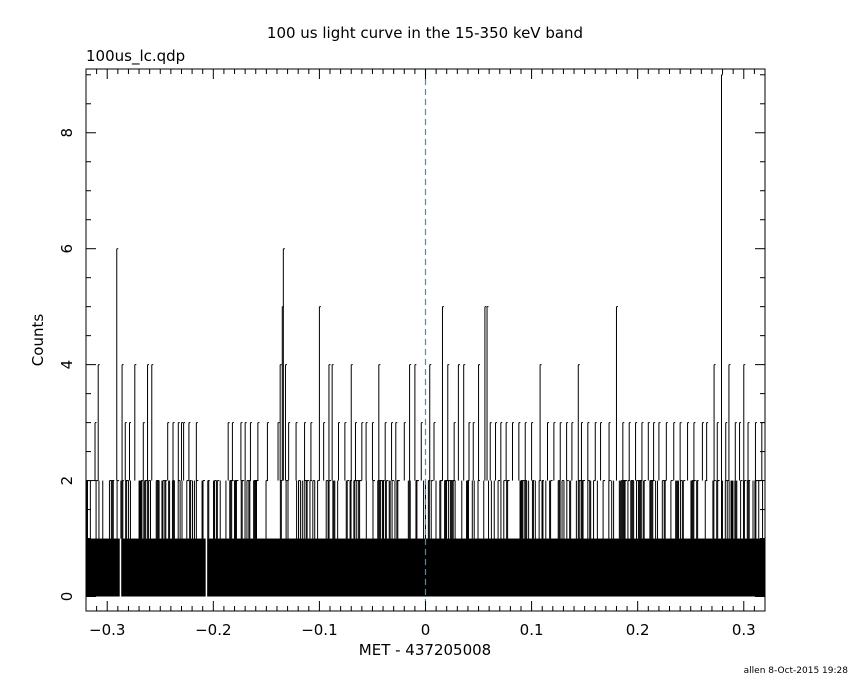 Image resolution: width=850 pixels, height=680 pixels. Describe the element at coordinates (67, 133) in the screenshot. I see `y-tick-label: 8` at that location.